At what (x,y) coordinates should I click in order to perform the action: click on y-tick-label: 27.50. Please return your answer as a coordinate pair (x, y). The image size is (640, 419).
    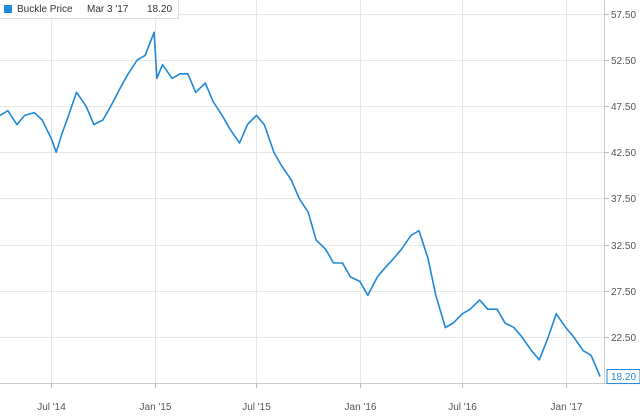
    Looking at the image, I should click on (623, 292).